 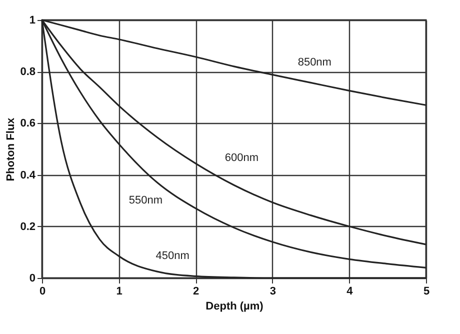 What do you see at coordinates (119, 292) in the screenshot?
I see `x-tick-label: 1` at bounding box center [119, 292].